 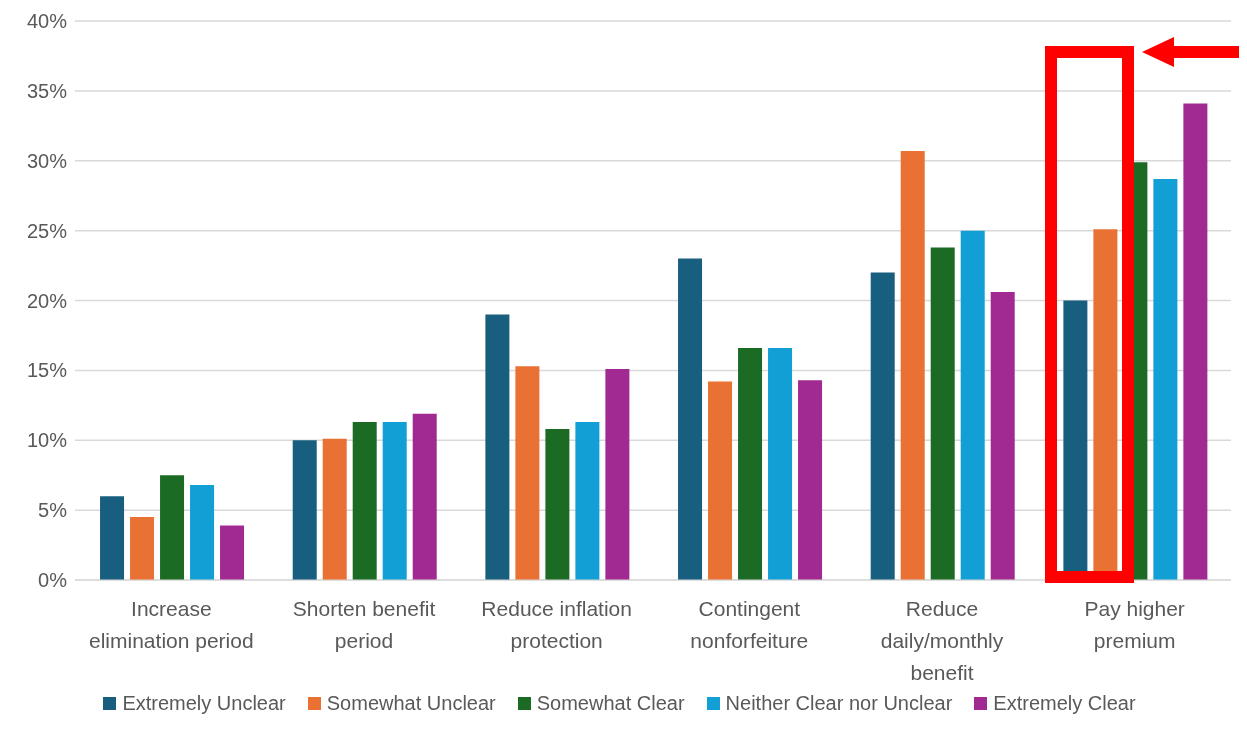 I want to click on x-tick-label: Shorten benefit period, so click(x=364, y=624).